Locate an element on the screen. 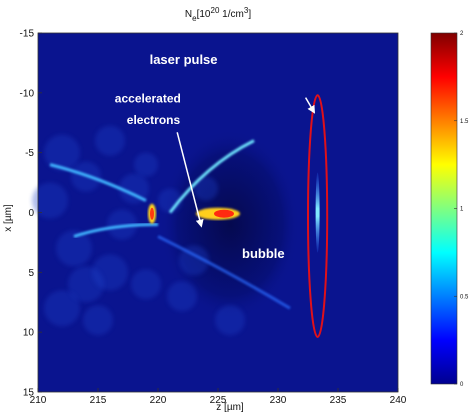 This screenshot has height=416, width=474. lower-trail is located at coordinates (224, 272).